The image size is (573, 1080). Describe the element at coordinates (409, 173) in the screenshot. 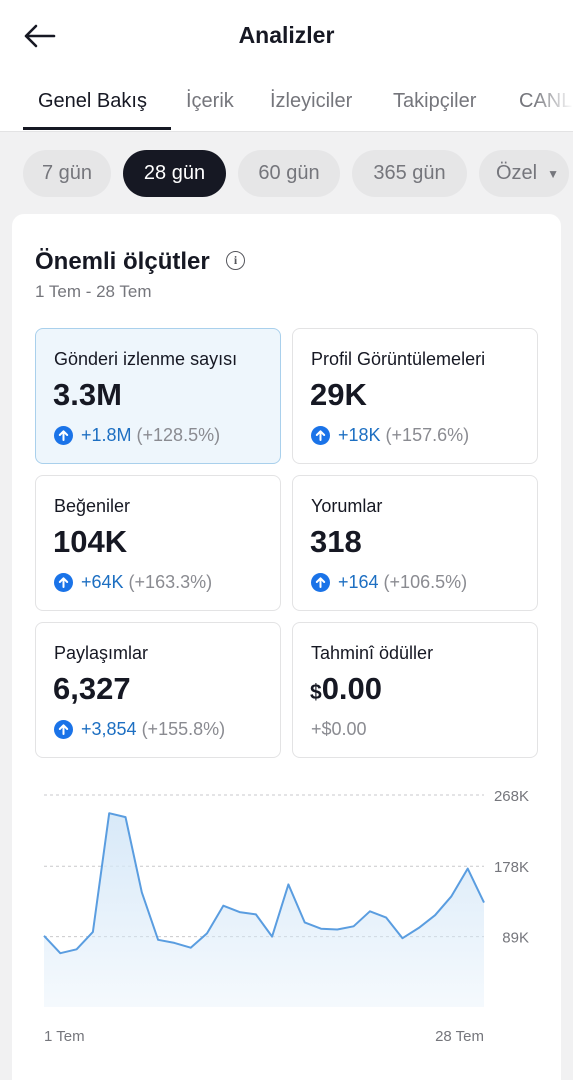

I see `range-365-days: 365 gün` at that location.